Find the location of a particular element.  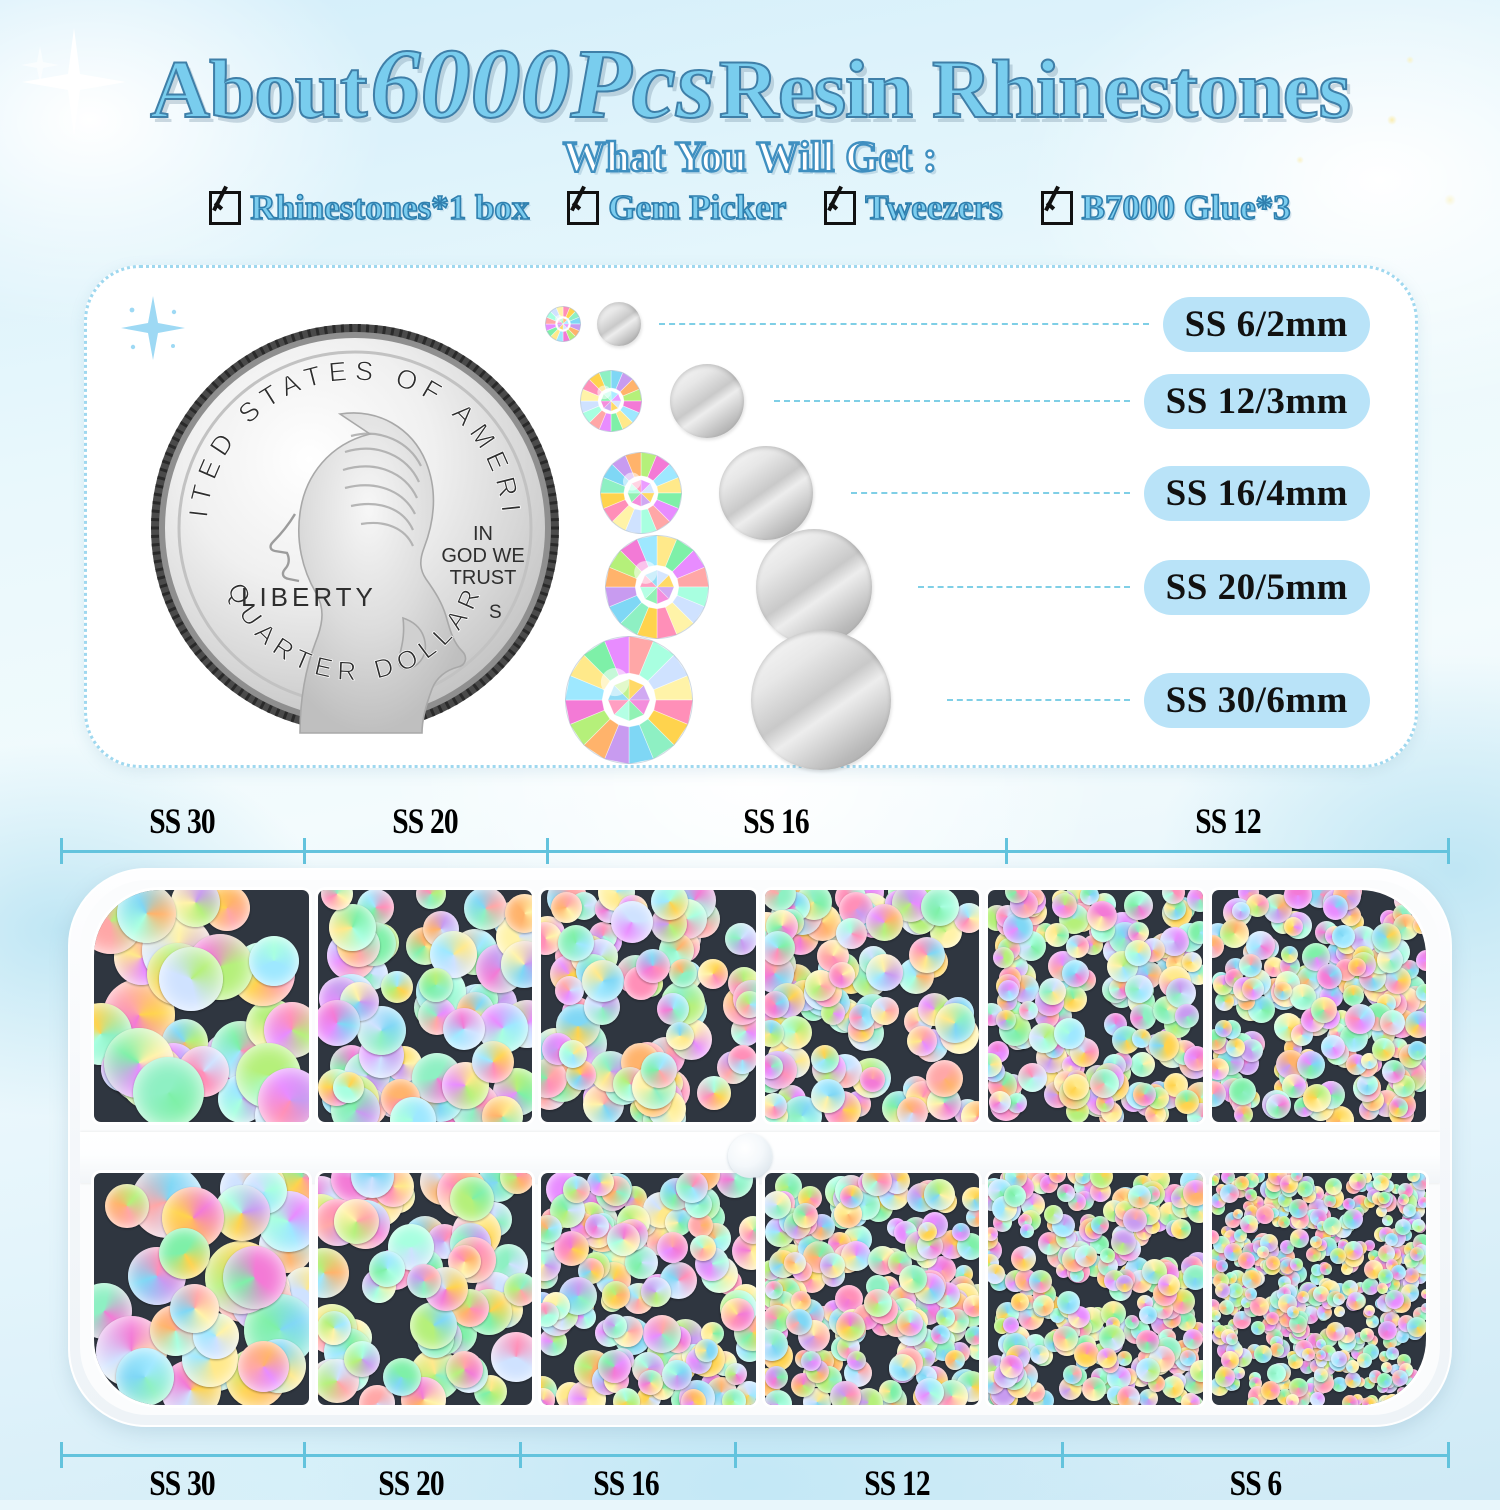

svg-text: TRUST is located at coordinates (483, 578).